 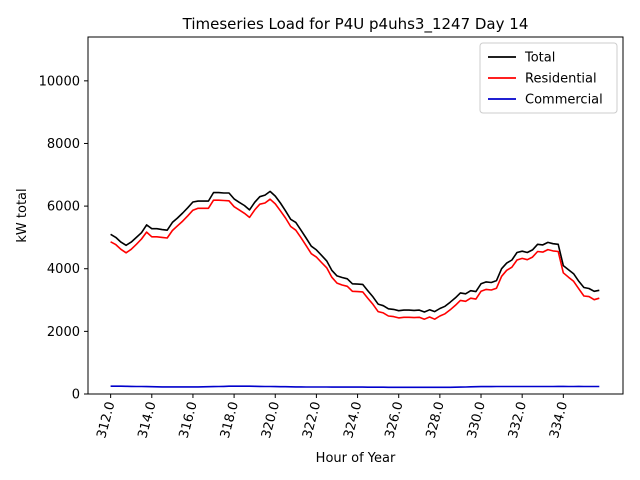 I want to click on legend-label-residential: Residential, so click(x=561, y=79).